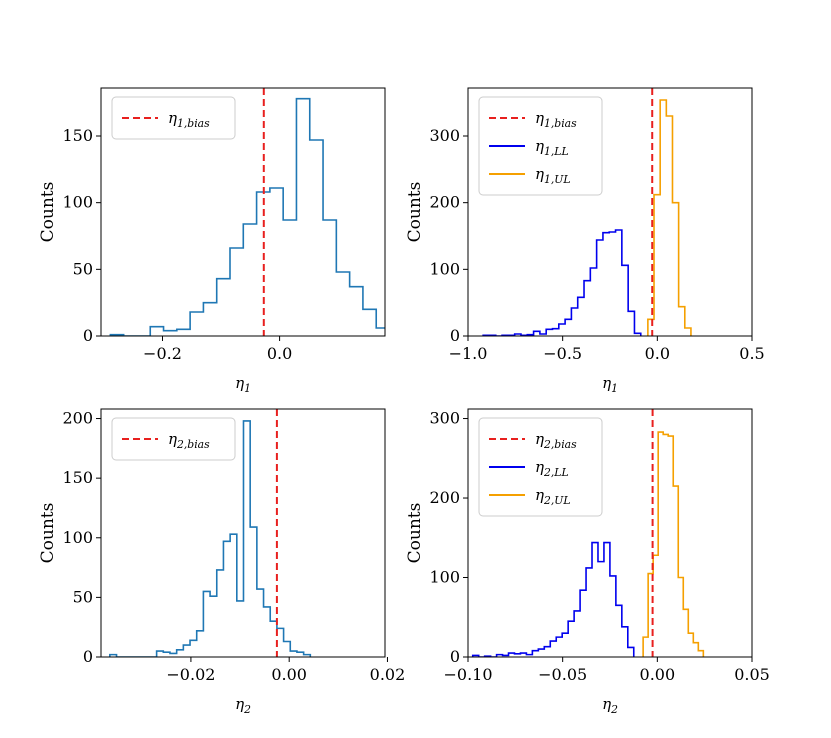  What do you see at coordinates (444, 202) in the screenshot?
I see `y-tick-label: 200` at bounding box center [444, 202].